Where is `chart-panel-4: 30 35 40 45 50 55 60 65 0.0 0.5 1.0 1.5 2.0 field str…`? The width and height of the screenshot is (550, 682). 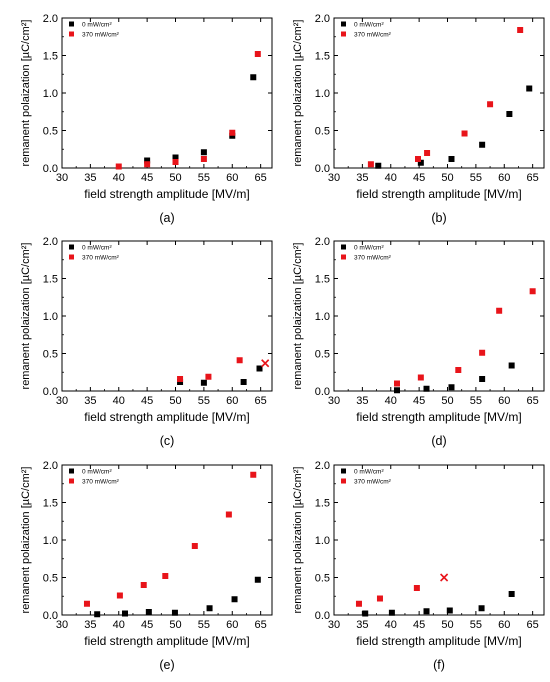
chart-panel-4: 30 35 40 45 50 55 60 65 0.0 0.5 1.0 1.5 2.0 field str… is located at coordinates (418, 342).